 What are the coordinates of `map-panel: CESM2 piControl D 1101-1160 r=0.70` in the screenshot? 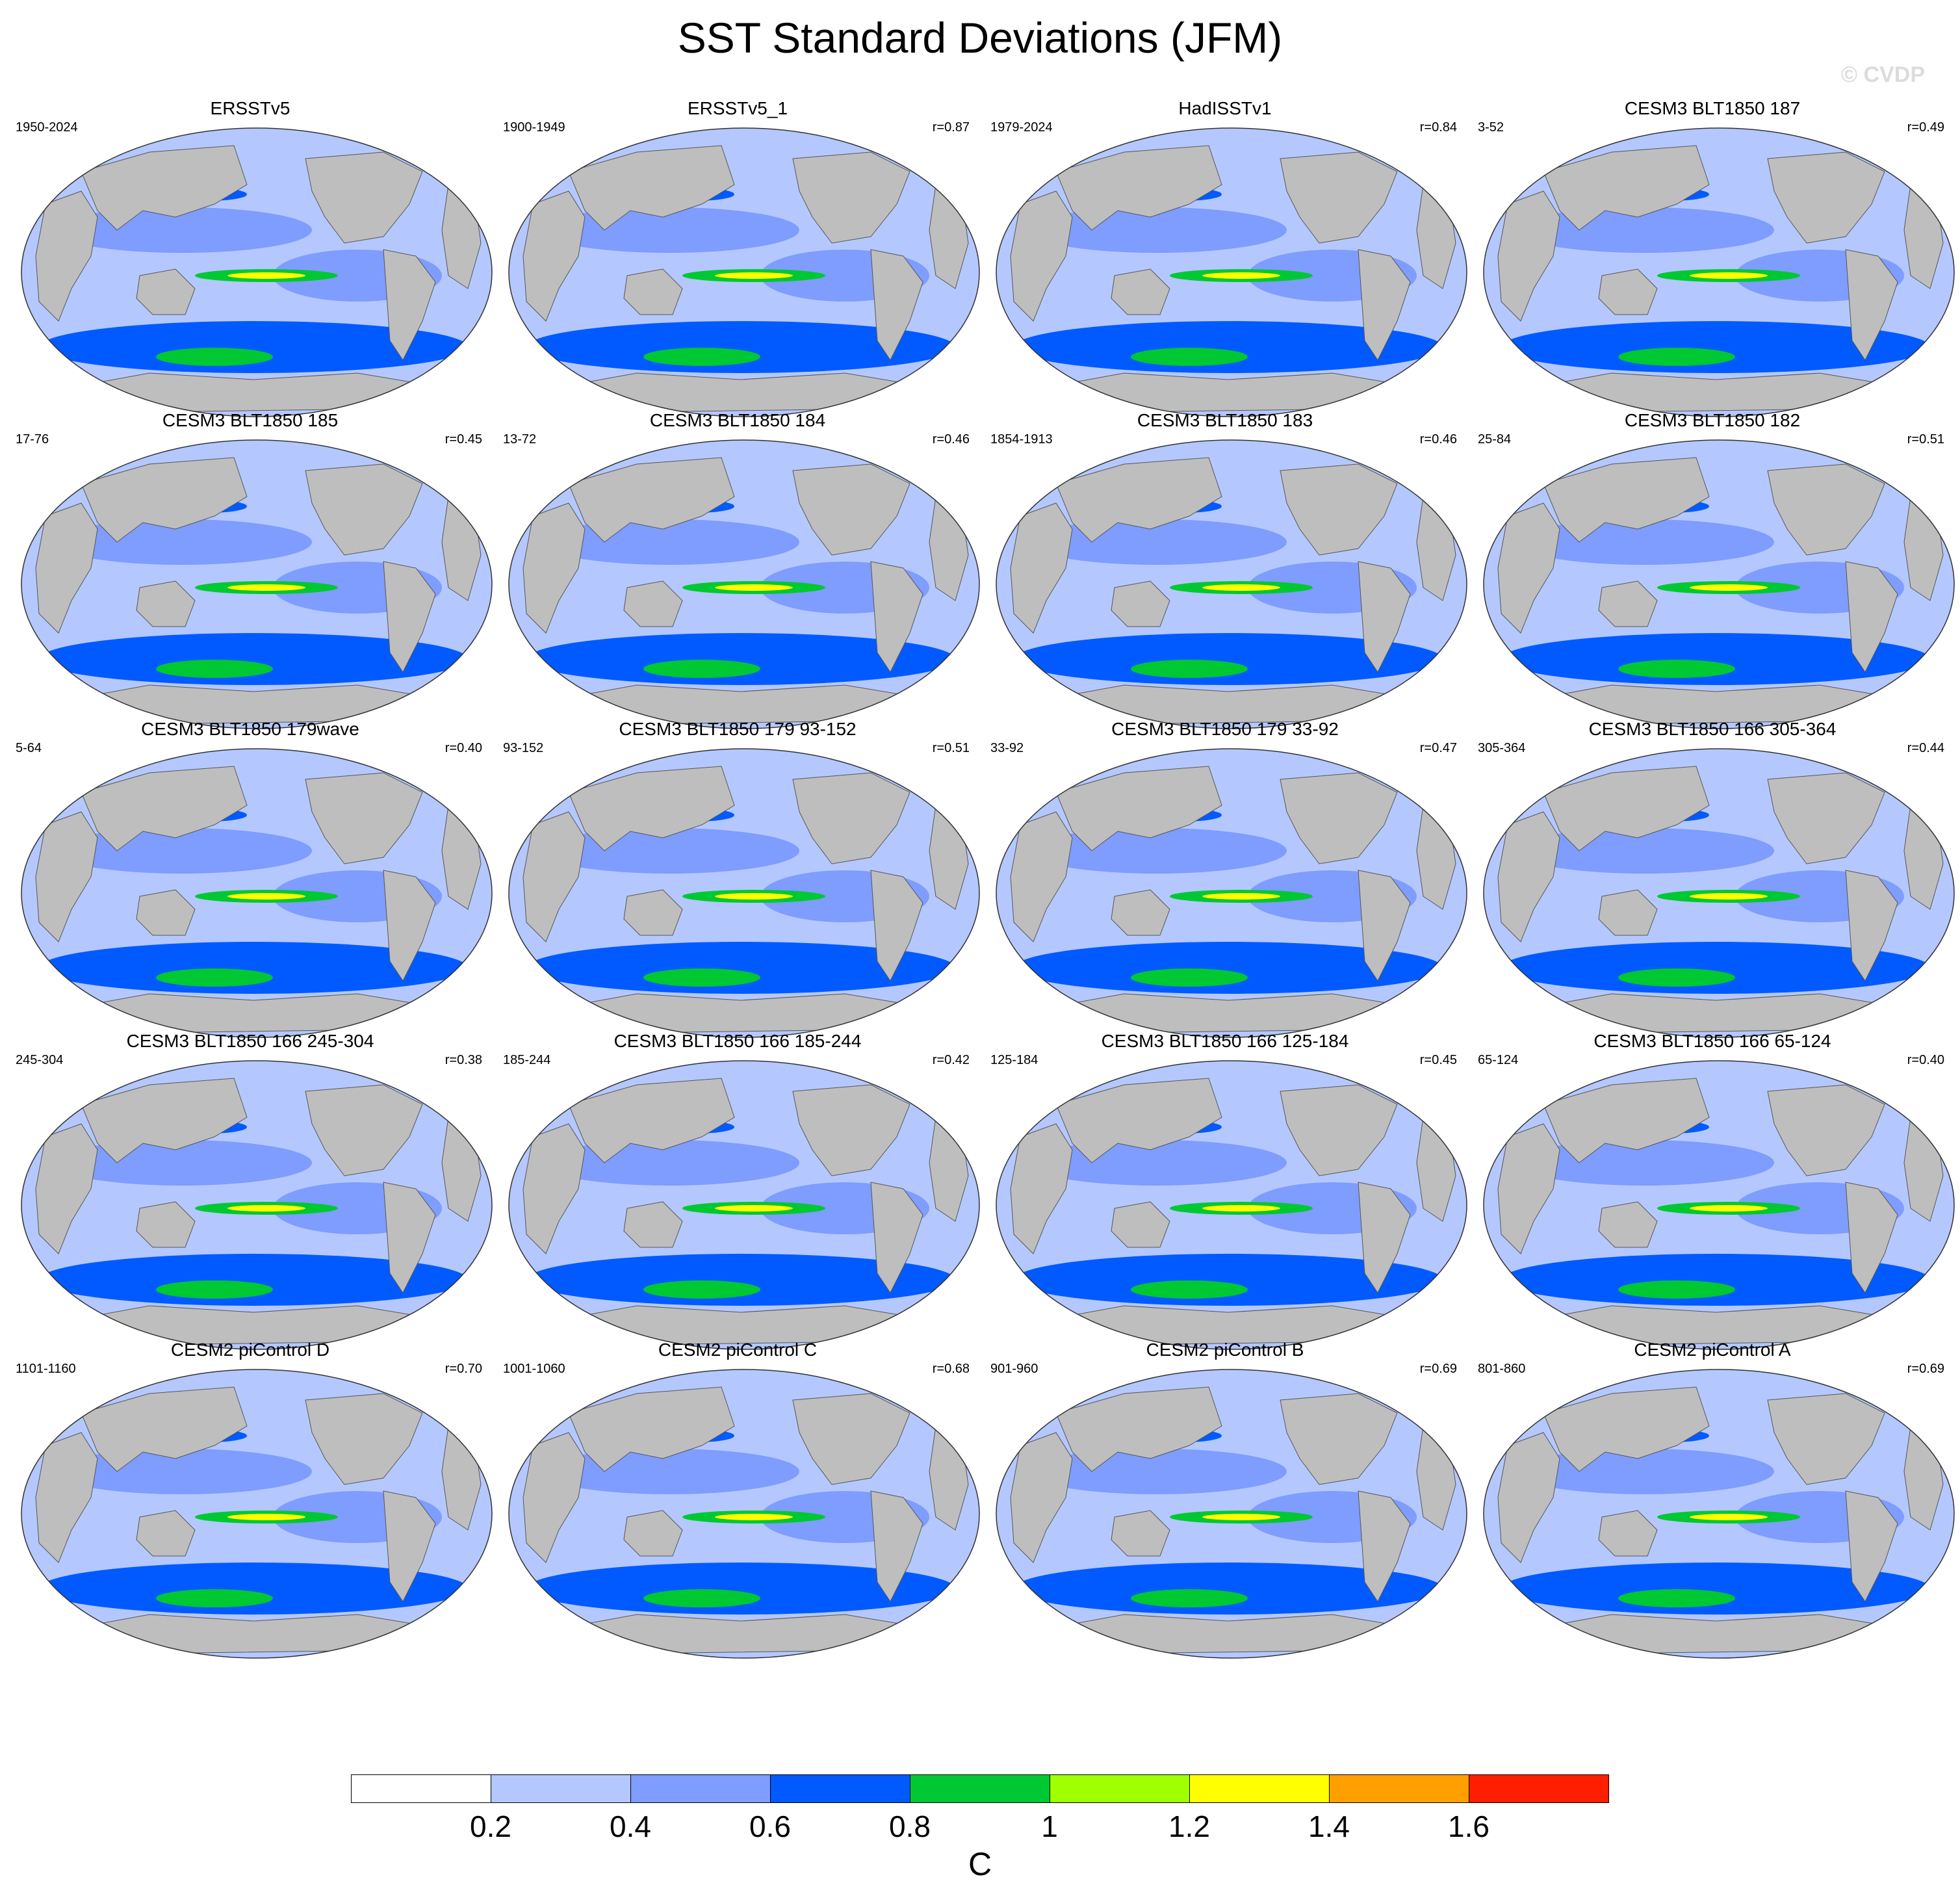 It's located at (250, 1499).